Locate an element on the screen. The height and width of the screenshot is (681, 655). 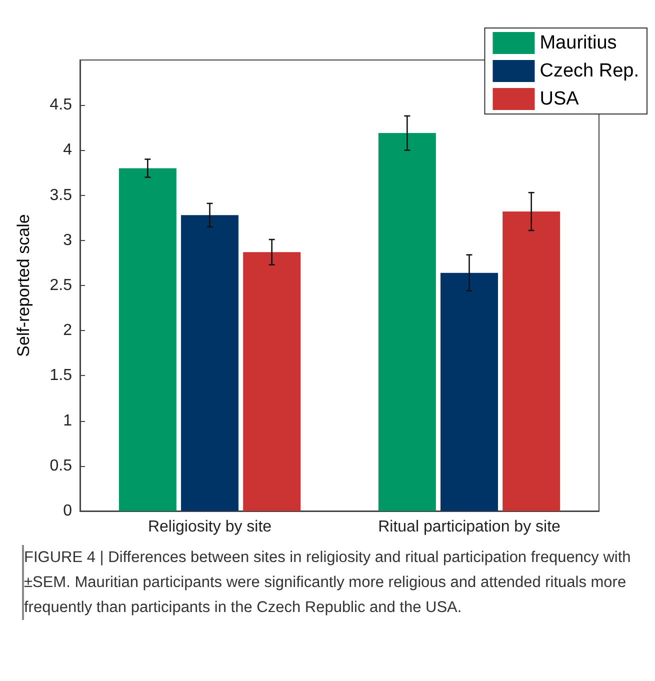
x-tick-label: Religiosity by site is located at coordinates (210, 527).